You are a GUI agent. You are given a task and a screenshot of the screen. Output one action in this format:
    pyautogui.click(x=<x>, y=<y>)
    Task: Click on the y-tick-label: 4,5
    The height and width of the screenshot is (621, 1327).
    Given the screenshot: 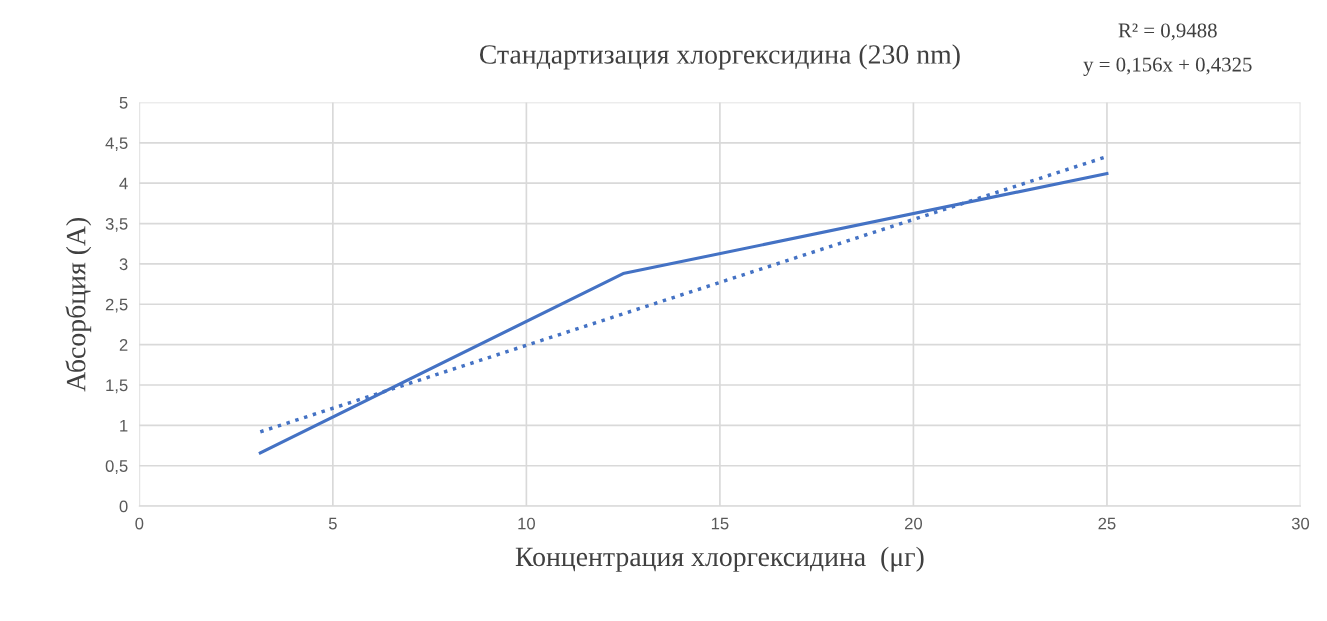 What is the action you would take?
    pyautogui.click(x=116, y=144)
    